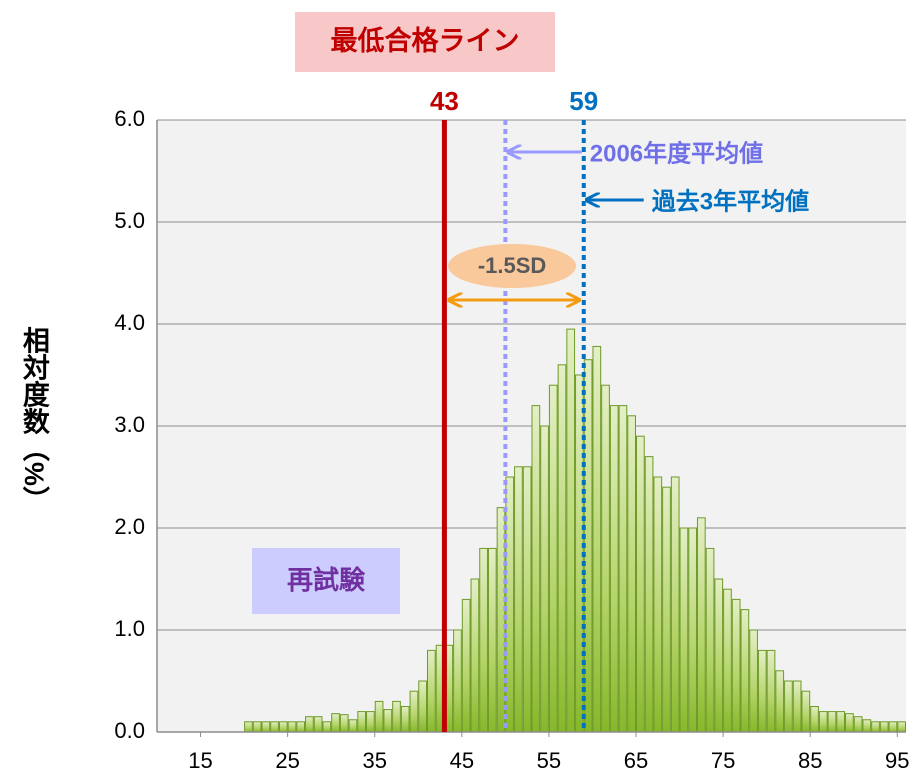  I want to click on x-tick-label: 15, so click(200, 760).